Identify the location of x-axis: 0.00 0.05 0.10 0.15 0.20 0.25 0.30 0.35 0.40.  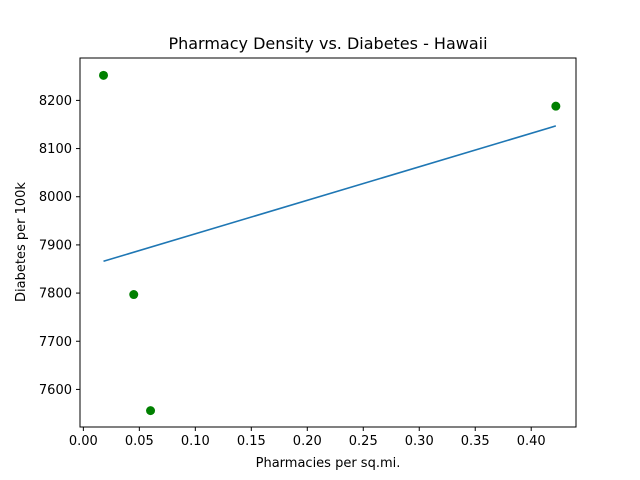
(307, 438).